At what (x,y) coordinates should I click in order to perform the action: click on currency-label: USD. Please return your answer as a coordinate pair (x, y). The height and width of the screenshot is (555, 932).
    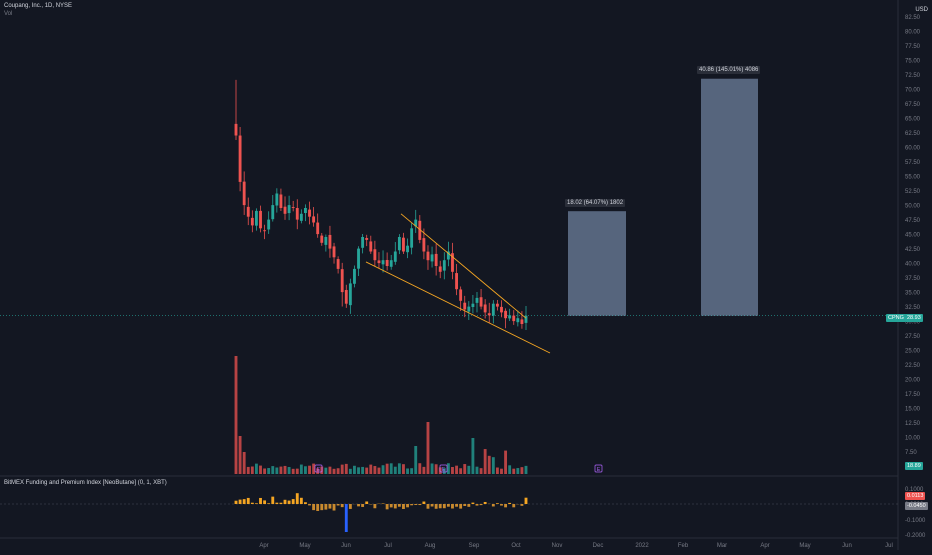
    Looking at the image, I should click on (921, 10).